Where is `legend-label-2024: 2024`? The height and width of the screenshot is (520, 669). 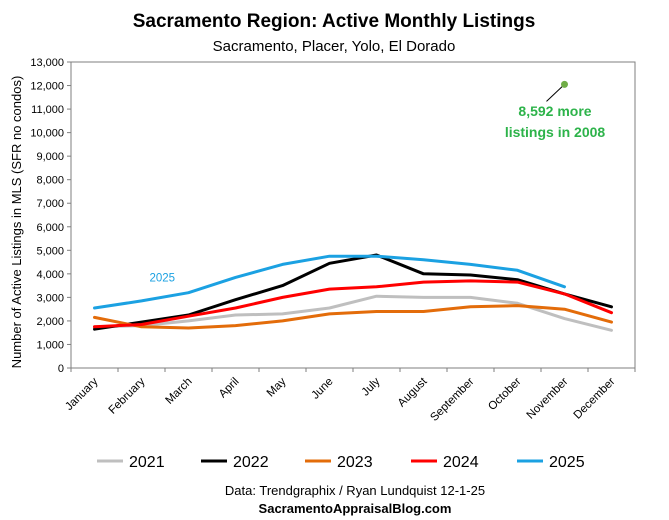
legend-label-2024: 2024 is located at coordinates (461, 462).